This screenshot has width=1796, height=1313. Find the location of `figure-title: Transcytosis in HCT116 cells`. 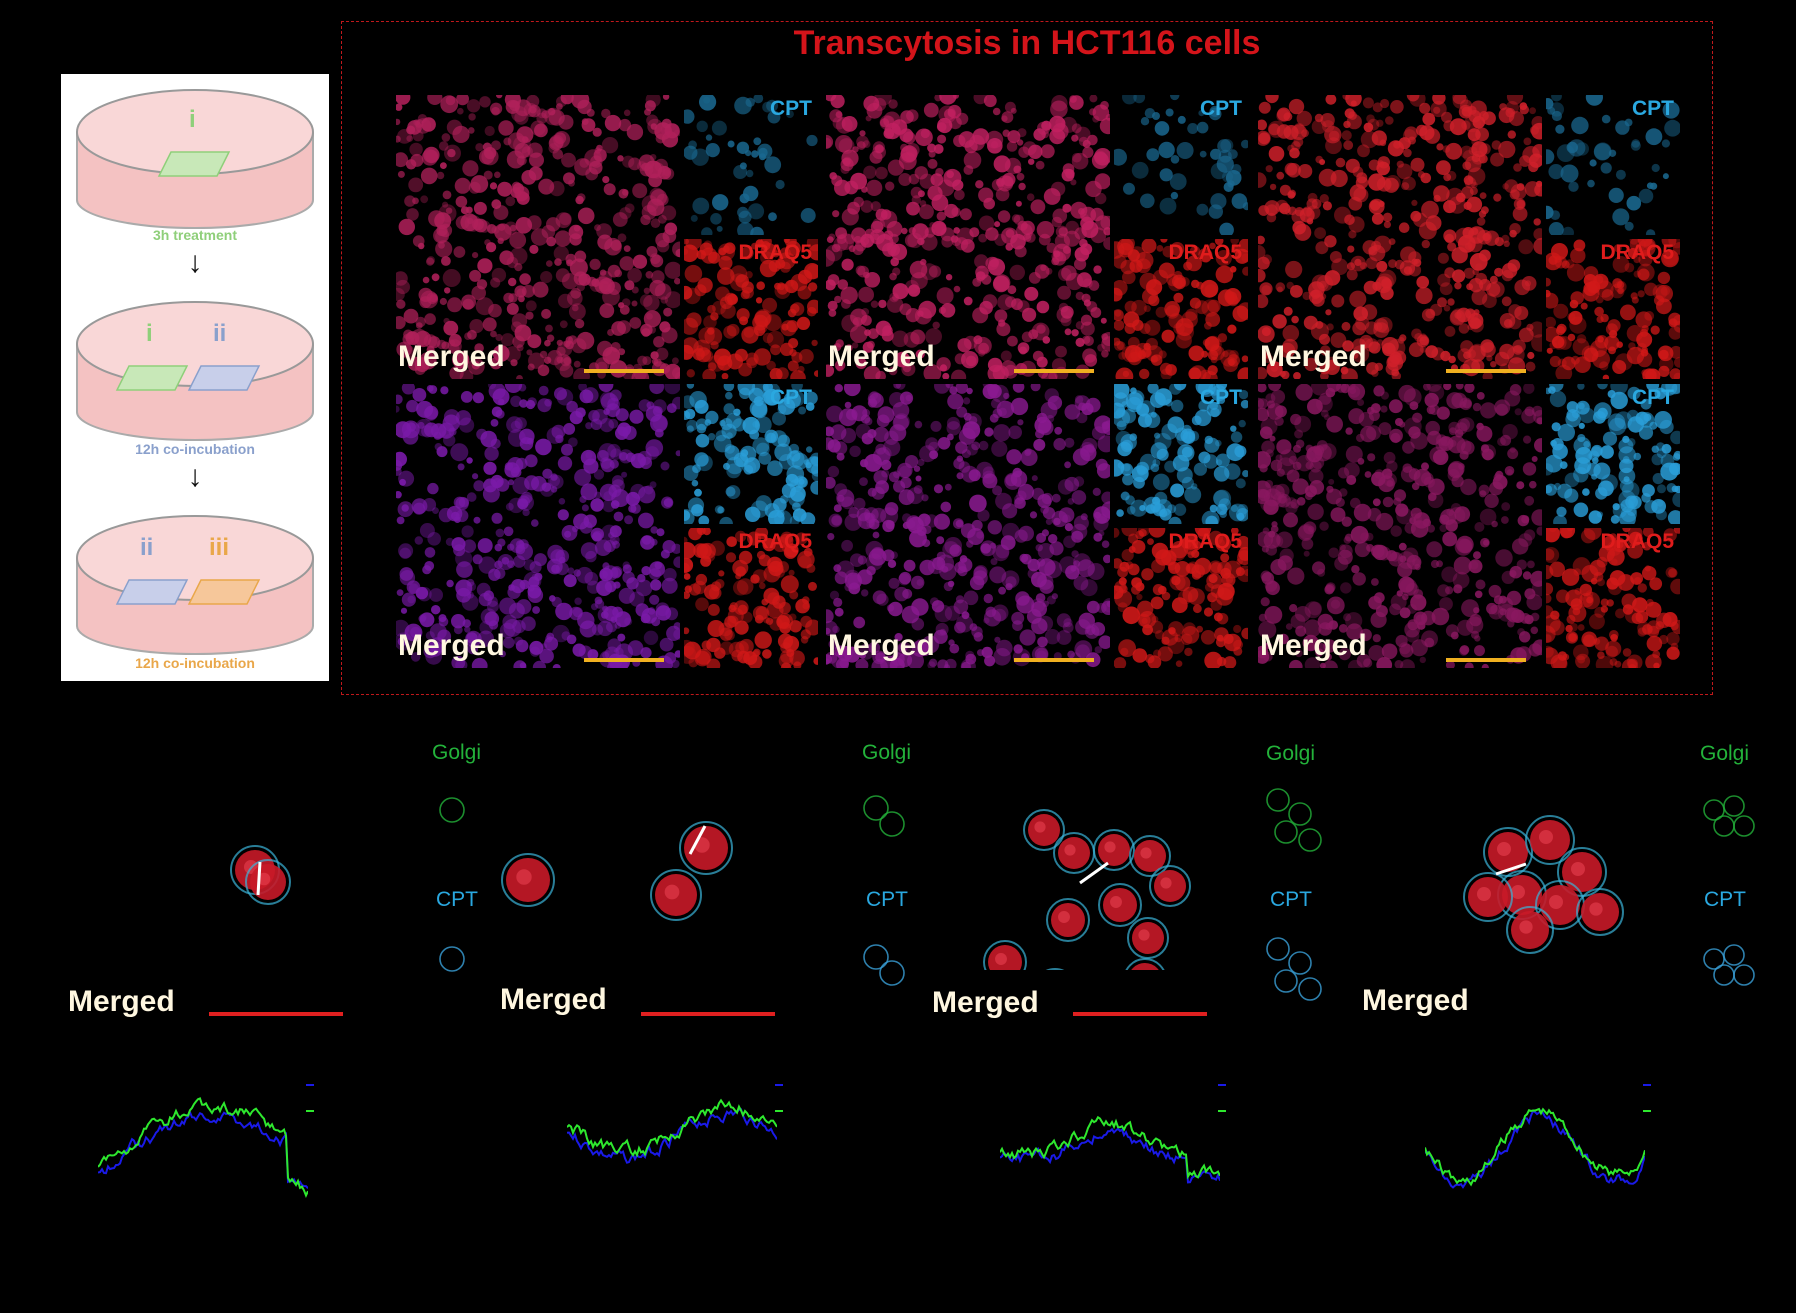

figure-title: Transcytosis in HCT116 cells is located at coordinates (1027, 43).